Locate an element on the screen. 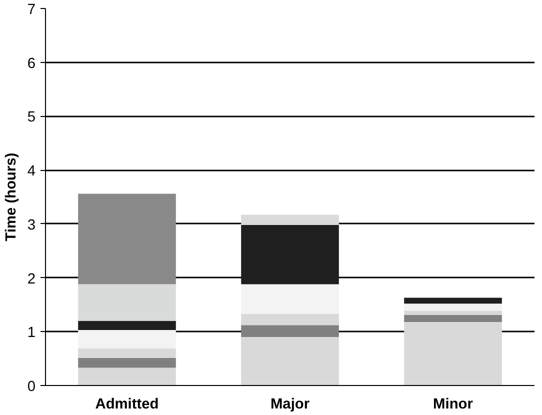 The image size is (542, 415). x-tick-label: Admitted is located at coordinates (127, 404).